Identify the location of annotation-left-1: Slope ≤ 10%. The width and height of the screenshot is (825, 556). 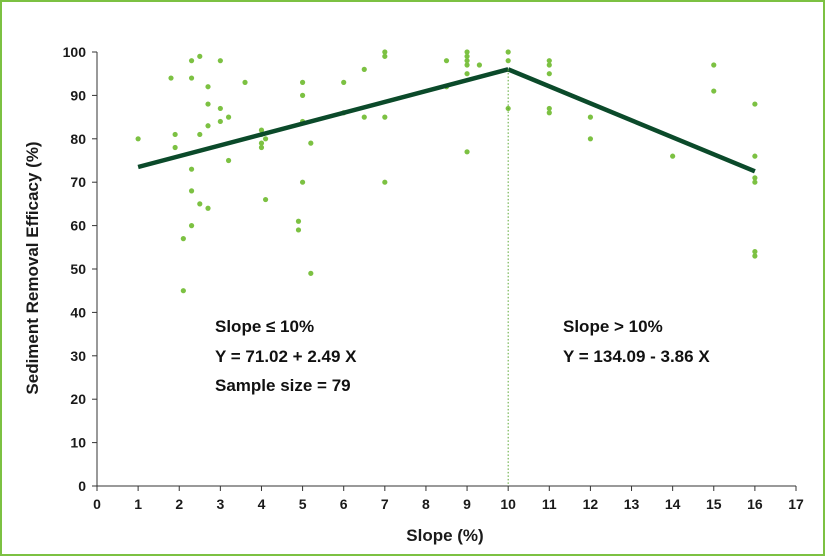
(264, 326).